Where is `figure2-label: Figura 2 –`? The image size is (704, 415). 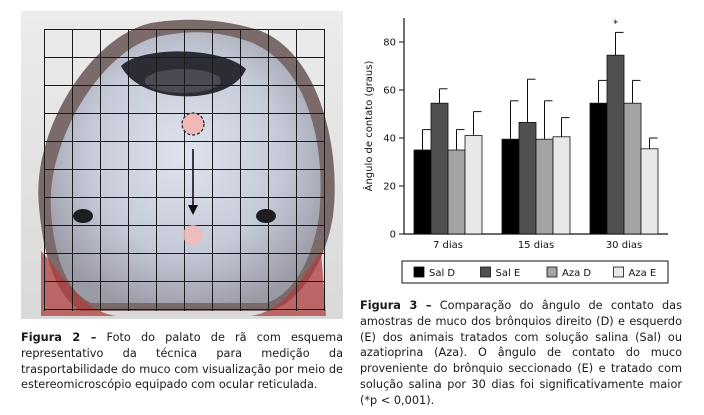
figure2-label: Figura 2 – is located at coordinates (59, 337).